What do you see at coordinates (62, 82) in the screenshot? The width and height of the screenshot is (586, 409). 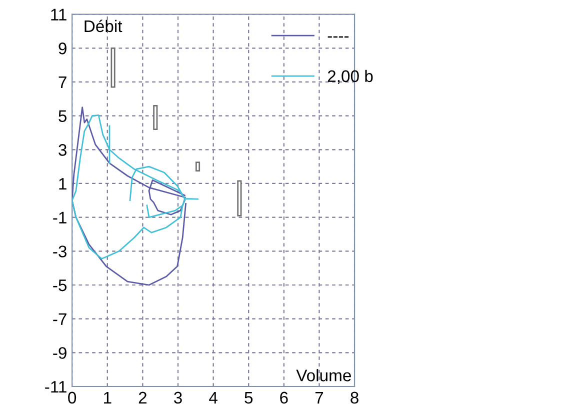 I see `y-tick-label: 7` at bounding box center [62, 82].